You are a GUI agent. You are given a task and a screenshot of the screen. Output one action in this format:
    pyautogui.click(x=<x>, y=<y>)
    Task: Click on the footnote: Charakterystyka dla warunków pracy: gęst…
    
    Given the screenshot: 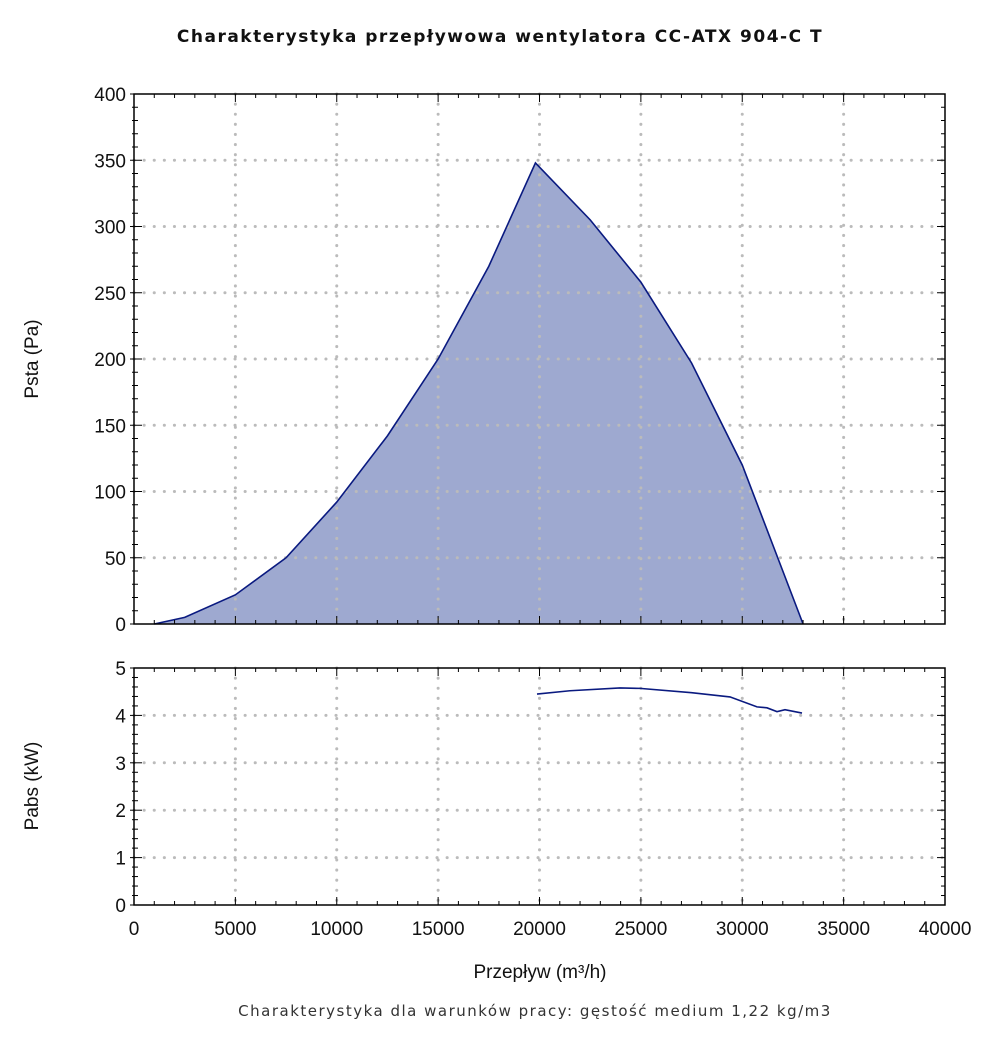 What is the action you would take?
    pyautogui.click(x=535, y=1011)
    